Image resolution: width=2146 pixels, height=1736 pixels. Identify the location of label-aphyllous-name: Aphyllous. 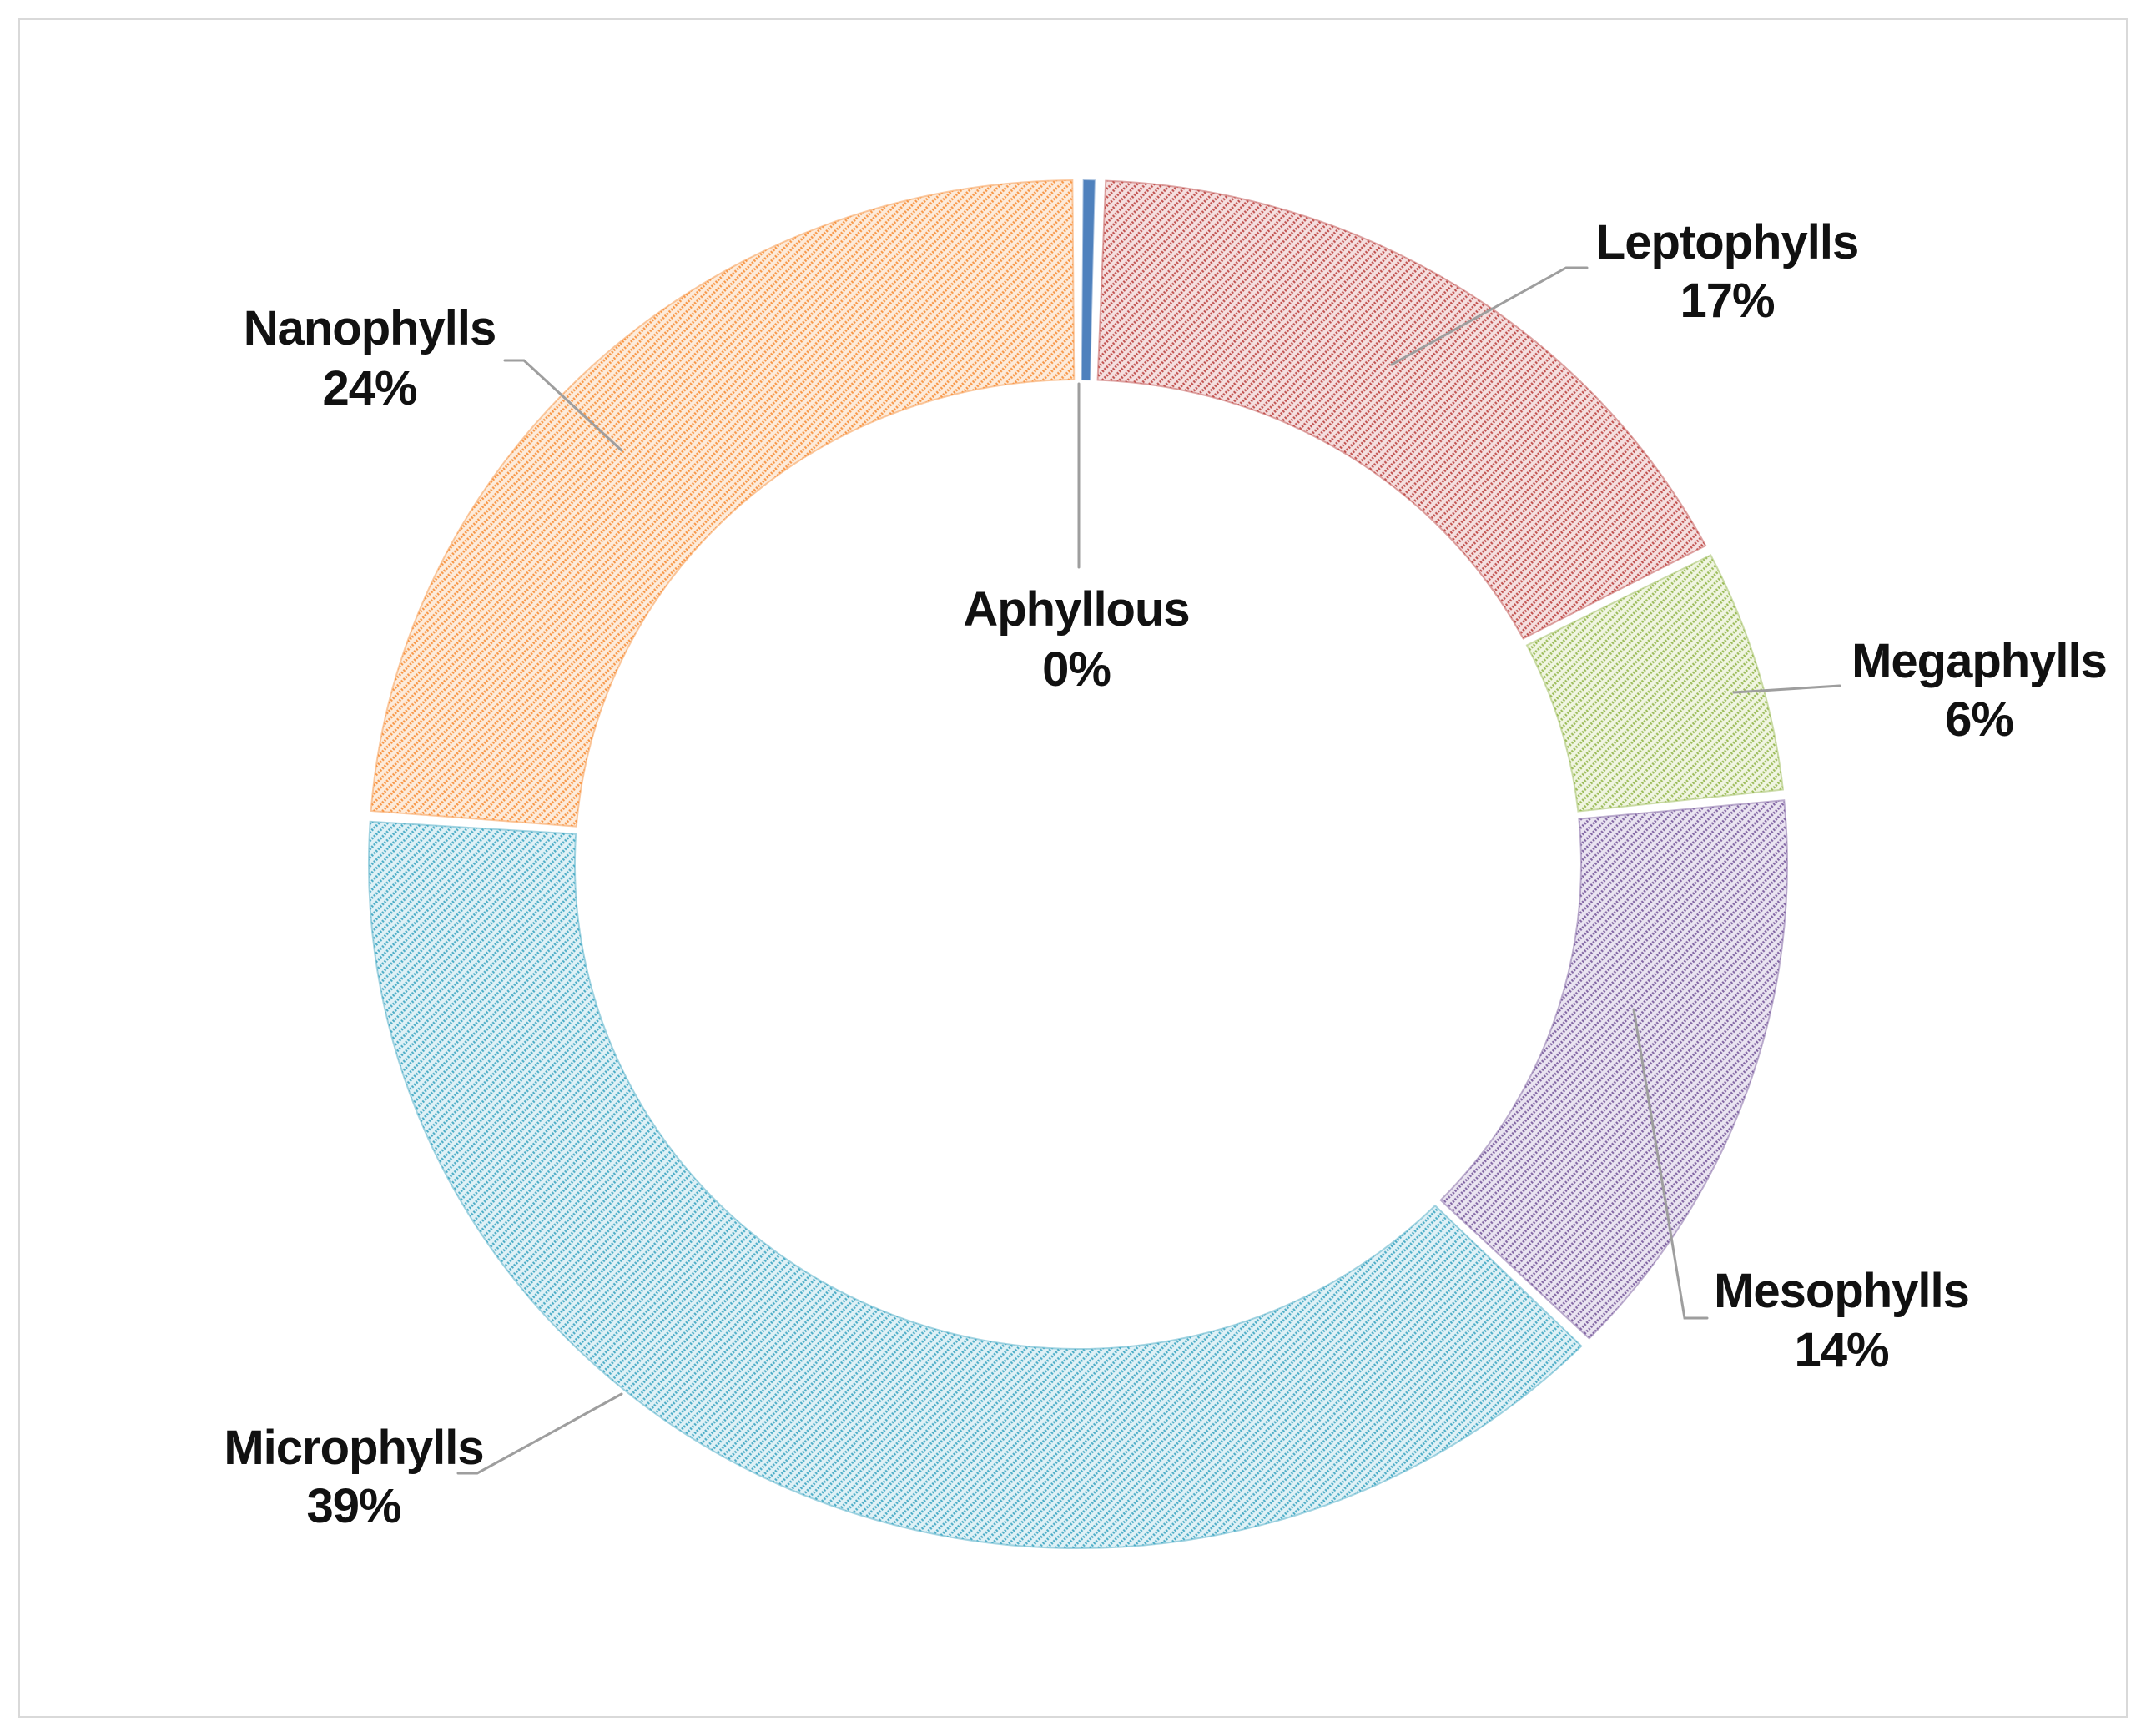
(1076, 609).